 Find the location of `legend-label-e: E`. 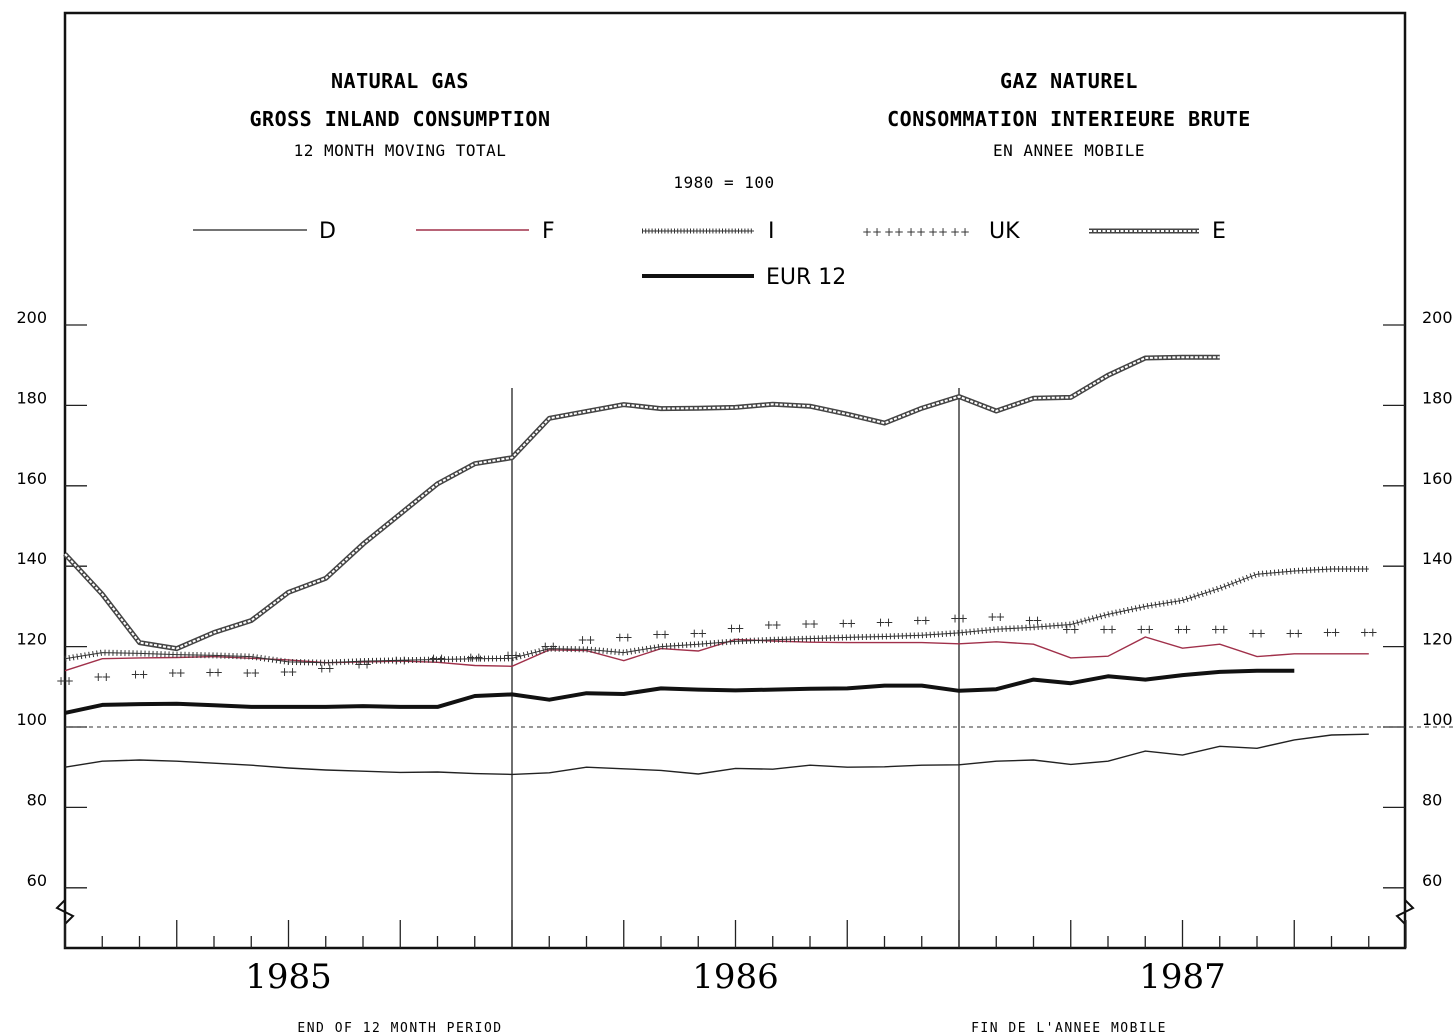

legend-label-e: E is located at coordinates (1219, 231).